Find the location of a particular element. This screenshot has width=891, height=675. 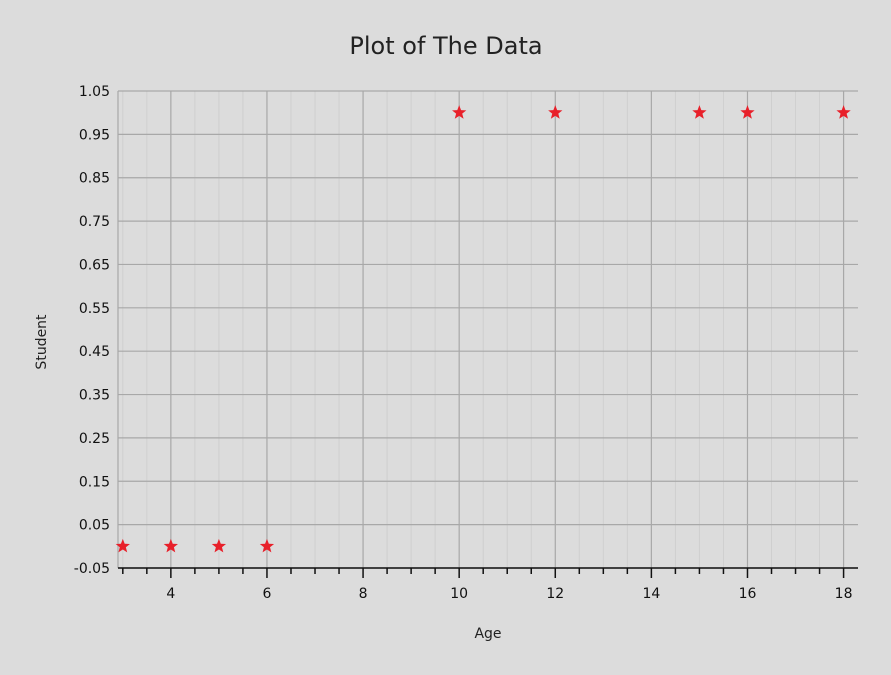

x-tick-label: 12 is located at coordinates (555, 594).